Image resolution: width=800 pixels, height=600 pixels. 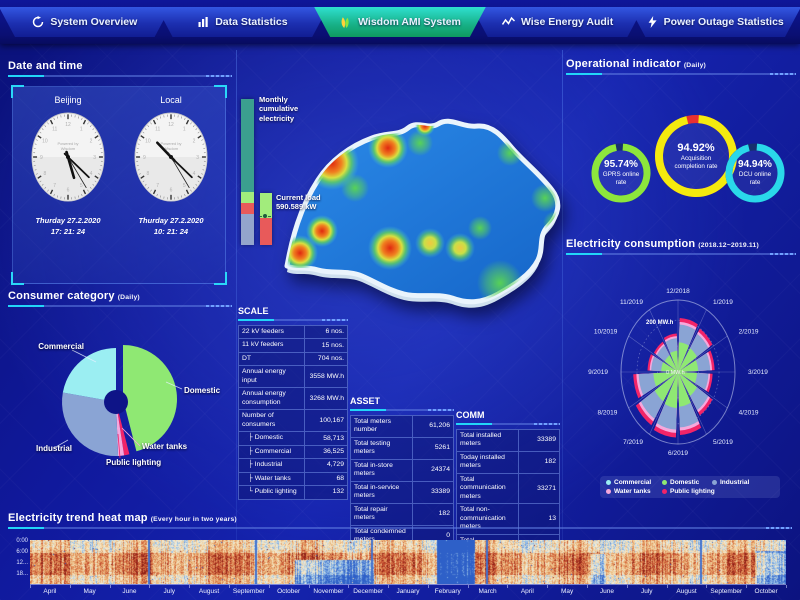 What do you see at coordinates (45, 66) in the screenshot?
I see `datetime-title: Date and time` at bounding box center [45, 66].